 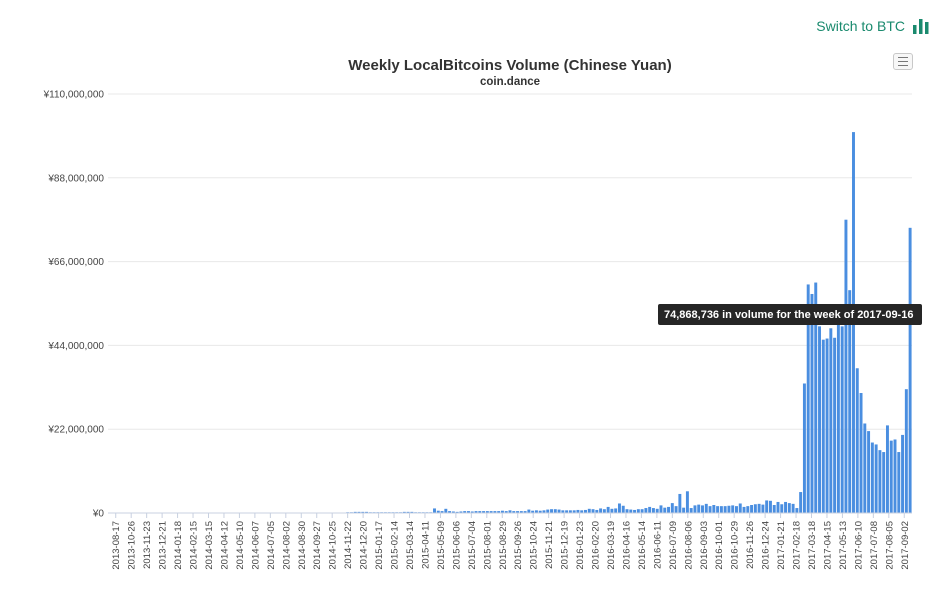 What do you see at coordinates (872, 26) in the screenshot?
I see `switch-to-btc-button: Switch to BTC` at bounding box center [872, 26].